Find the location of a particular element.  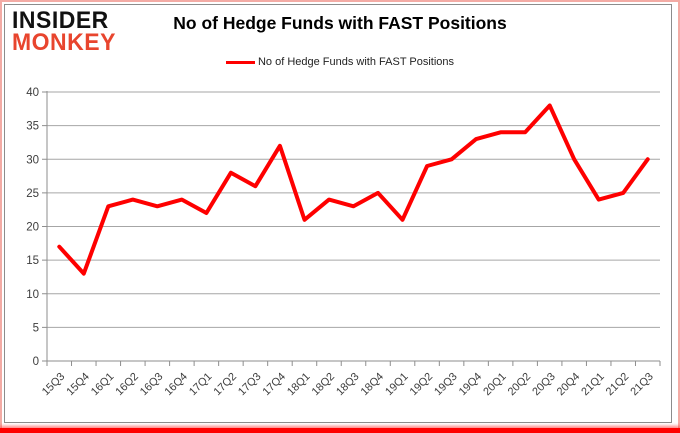

chart-title: No of Hedge Funds with FAST Positions is located at coordinates (340, 23).